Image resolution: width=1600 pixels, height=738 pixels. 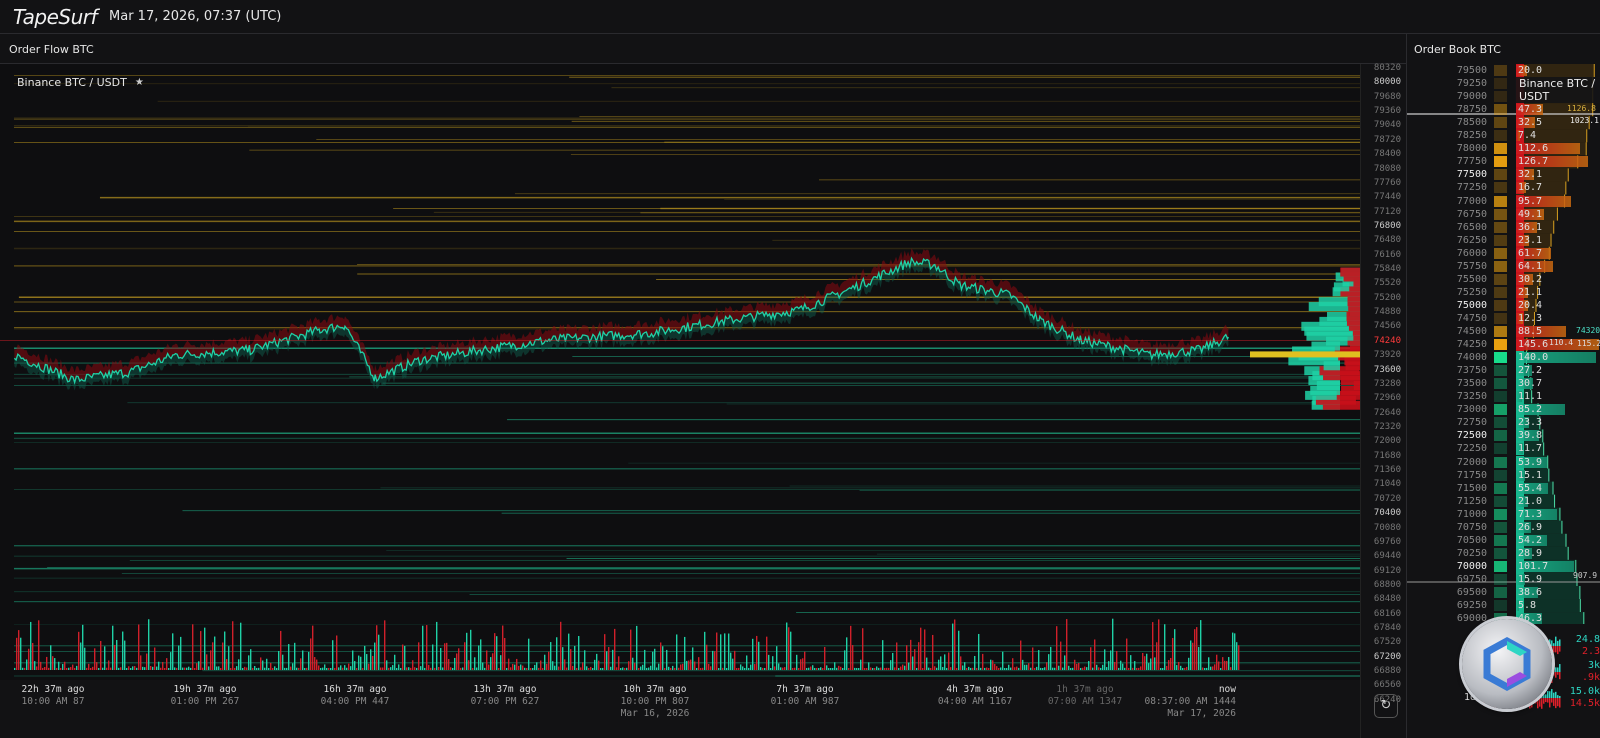 I want to click on bid-row: 69500 38.6, so click(x=1503, y=592).